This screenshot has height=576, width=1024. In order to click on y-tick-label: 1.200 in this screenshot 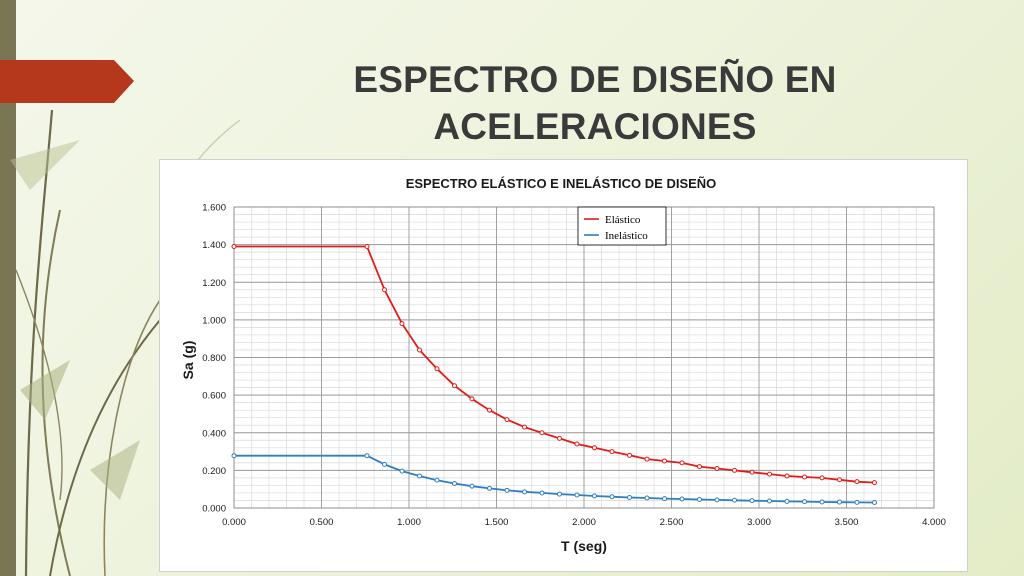, I will do `click(214, 283)`.